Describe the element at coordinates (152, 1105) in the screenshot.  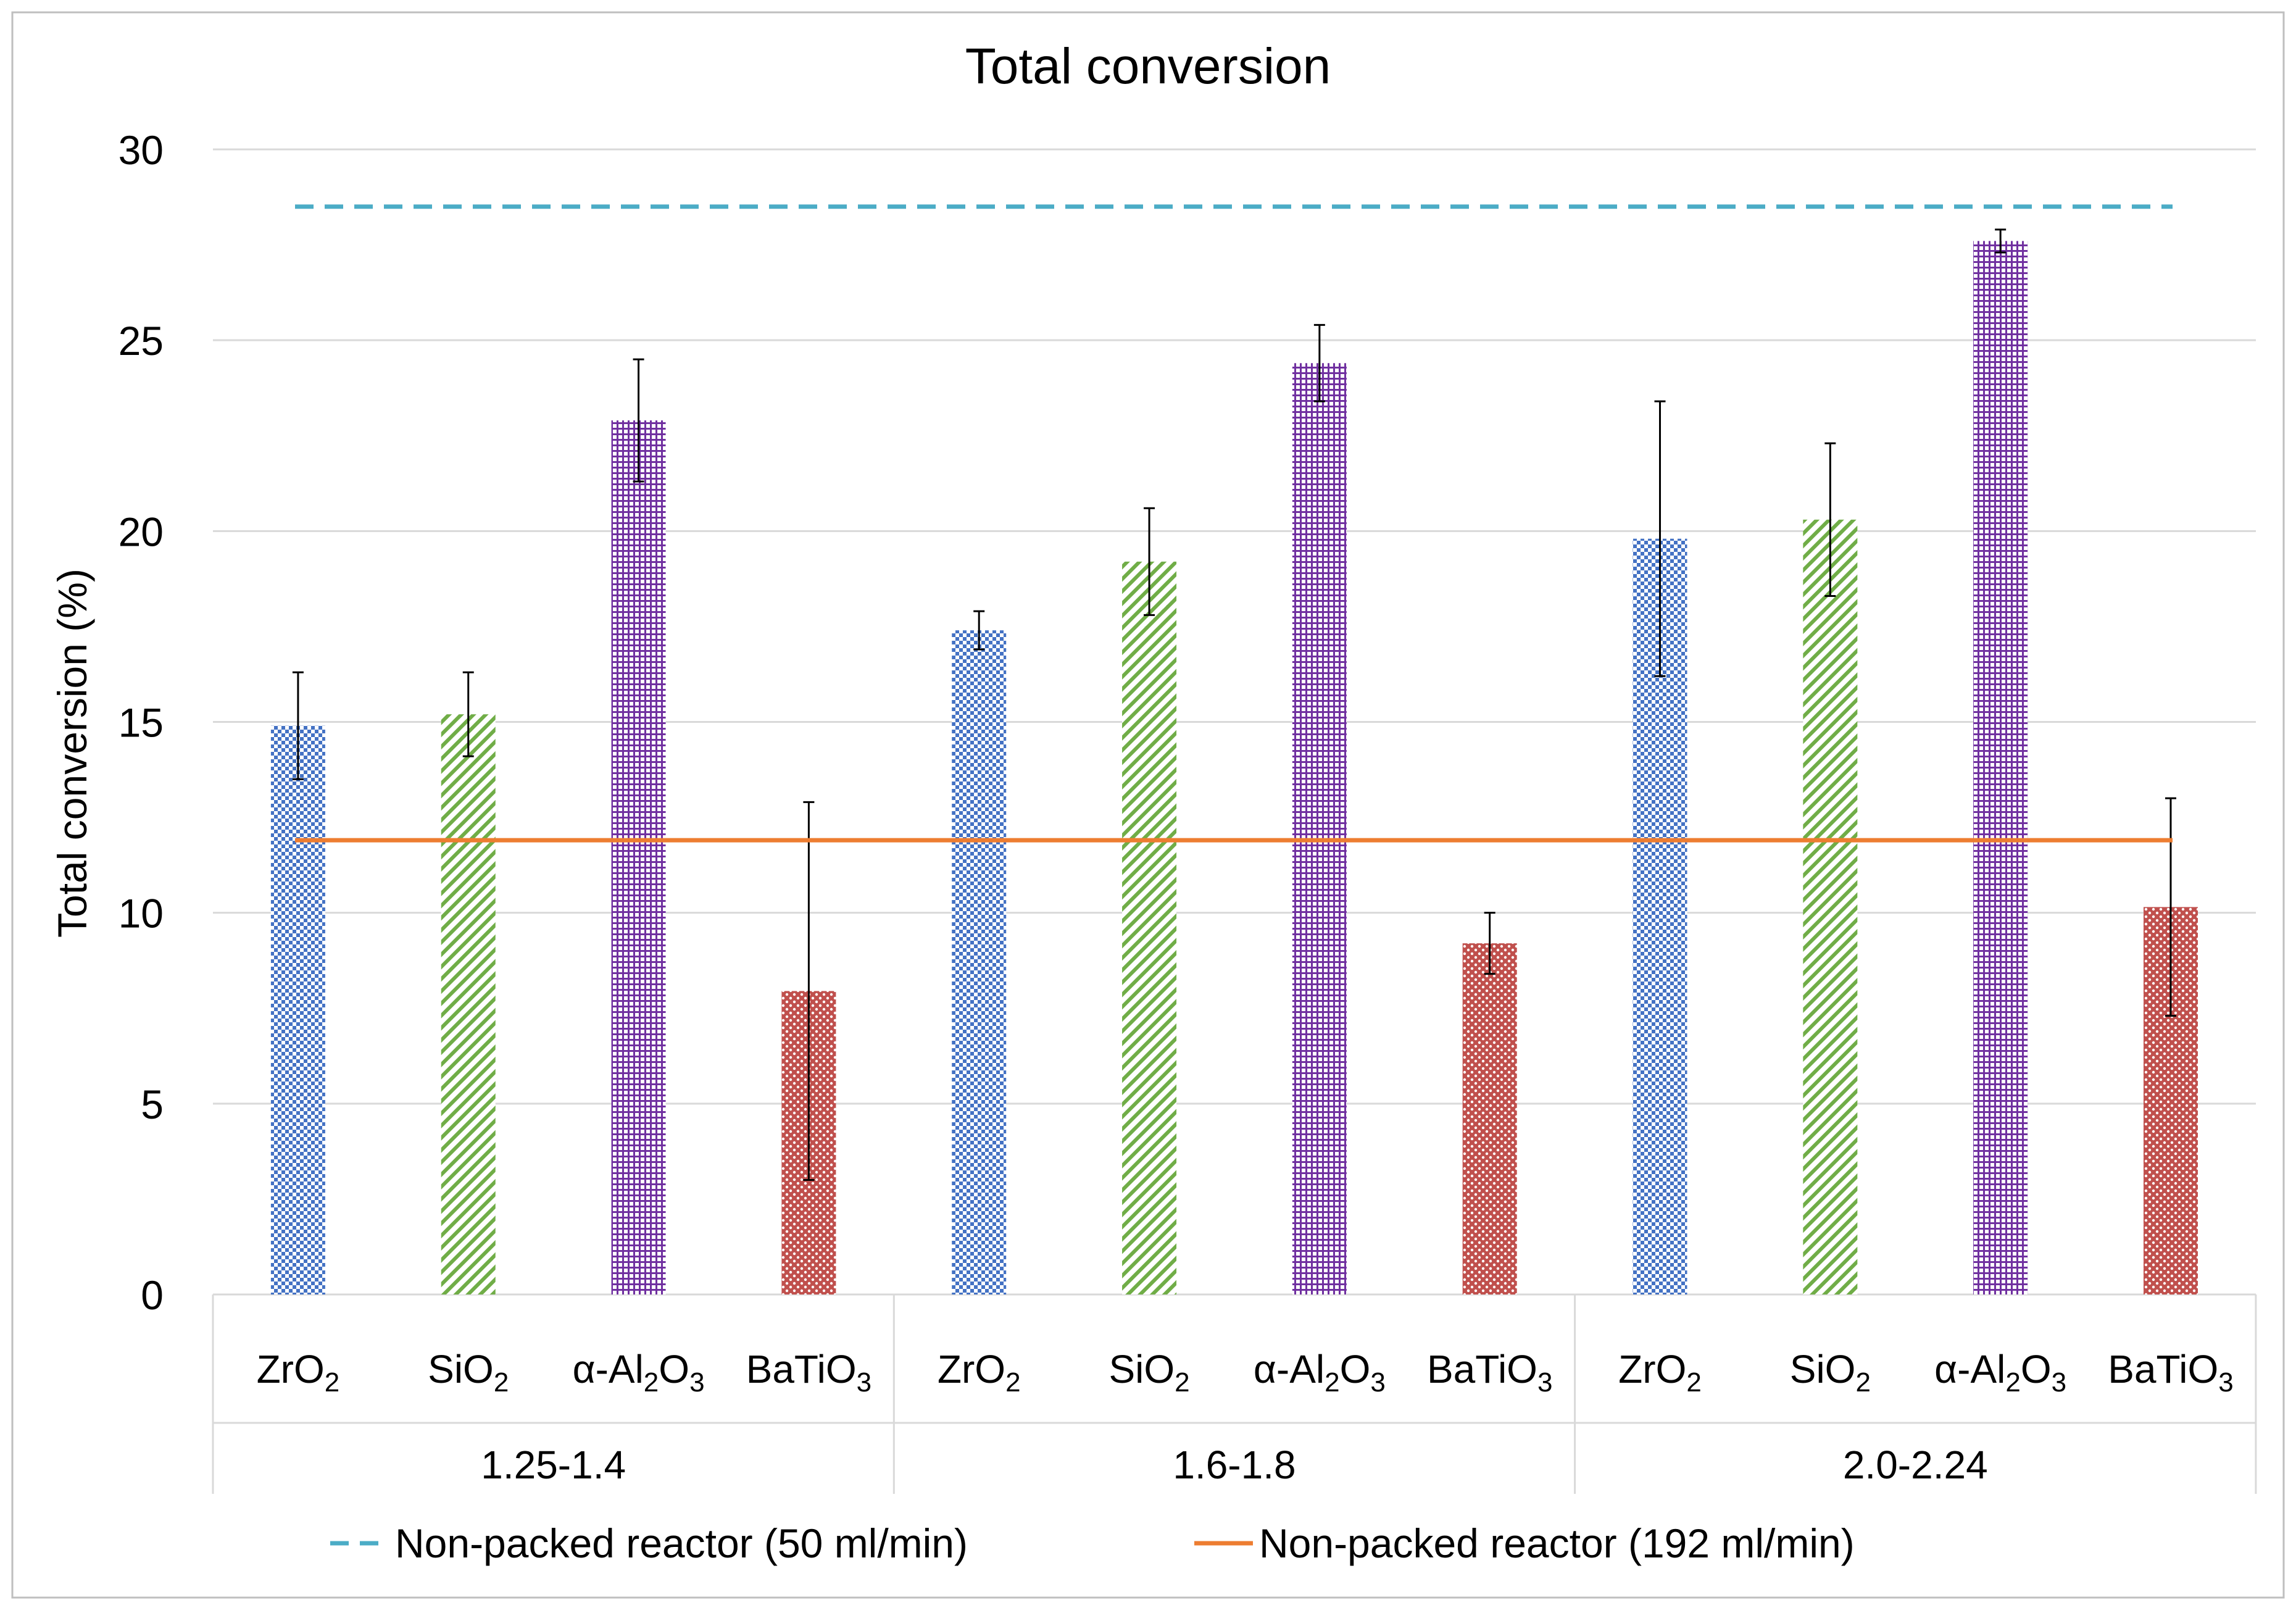
I see `y-tick-label: 5` at that location.